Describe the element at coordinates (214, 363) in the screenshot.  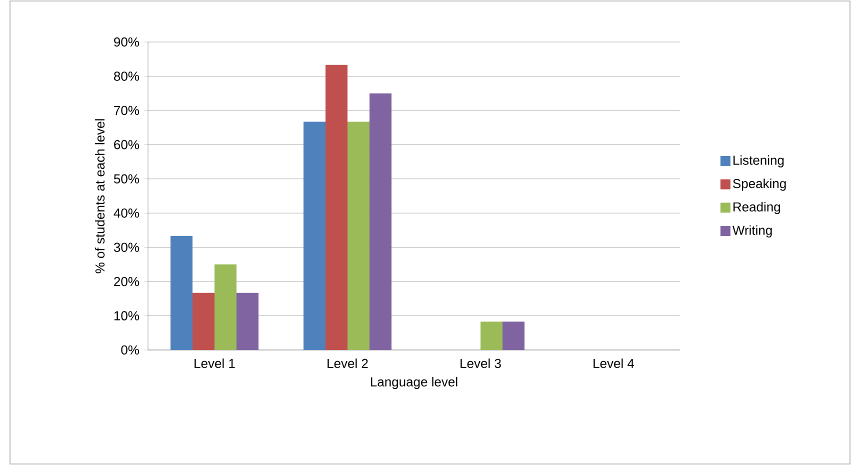
I see `x-tick-label: Level 1` at that location.